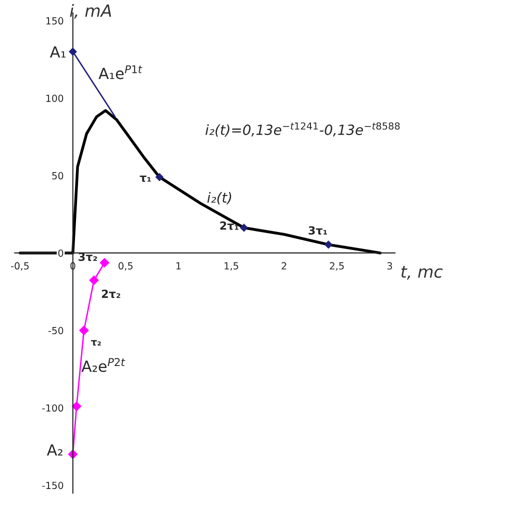 The width and height of the screenshot is (509, 508). What do you see at coordinates (318, 230) in the screenshot?
I see `annotation: 3τ₁` at bounding box center [318, 230].